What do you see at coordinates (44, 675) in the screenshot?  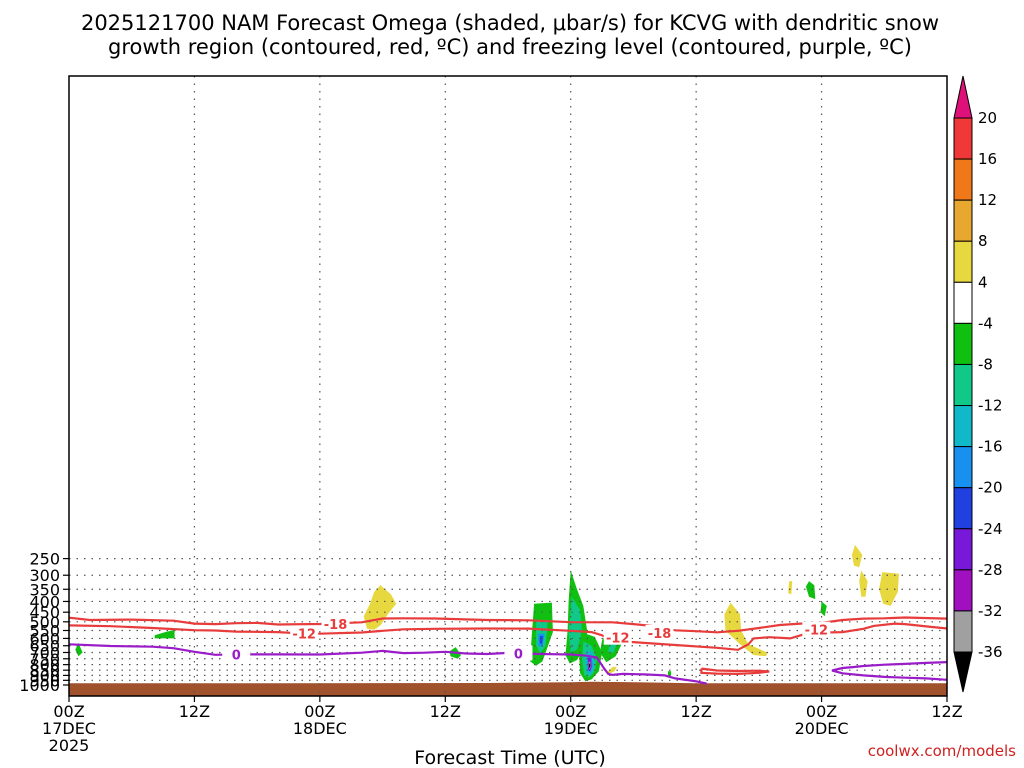 I see `y-tick-label: 900` at bounding box center [44, 675].